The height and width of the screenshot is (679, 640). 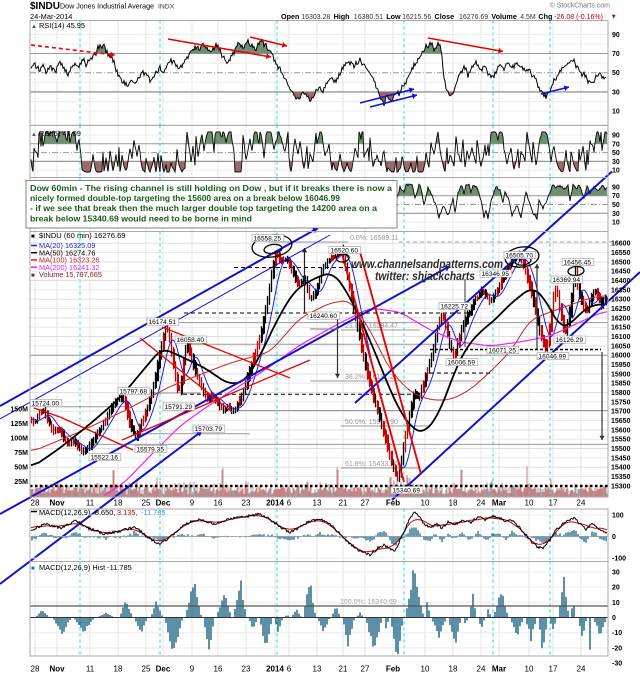 What do you see at coordinates (617, 633) in the screenshot?
I see `svg-text: -10` at bounding box center [617, 633].